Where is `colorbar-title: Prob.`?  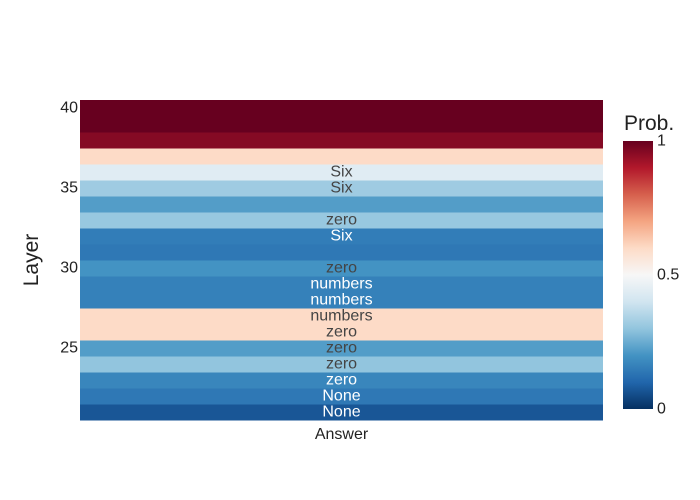 colorbar-title: Prob. is located at coordinates (649, 123).